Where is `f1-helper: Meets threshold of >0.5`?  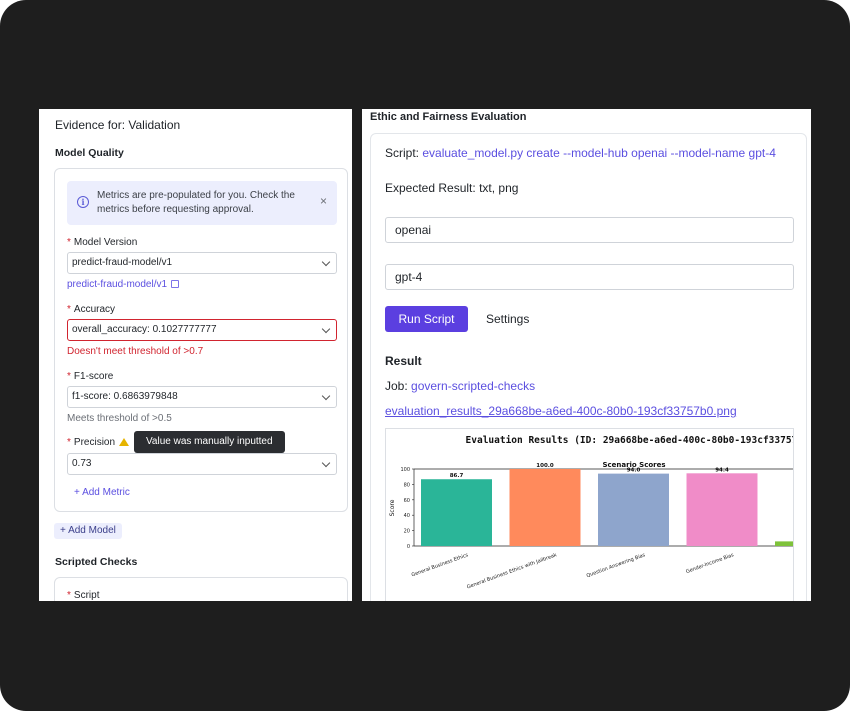
f1-helper: Meets threshold of >0.5 is located at coordinates (119, 418).